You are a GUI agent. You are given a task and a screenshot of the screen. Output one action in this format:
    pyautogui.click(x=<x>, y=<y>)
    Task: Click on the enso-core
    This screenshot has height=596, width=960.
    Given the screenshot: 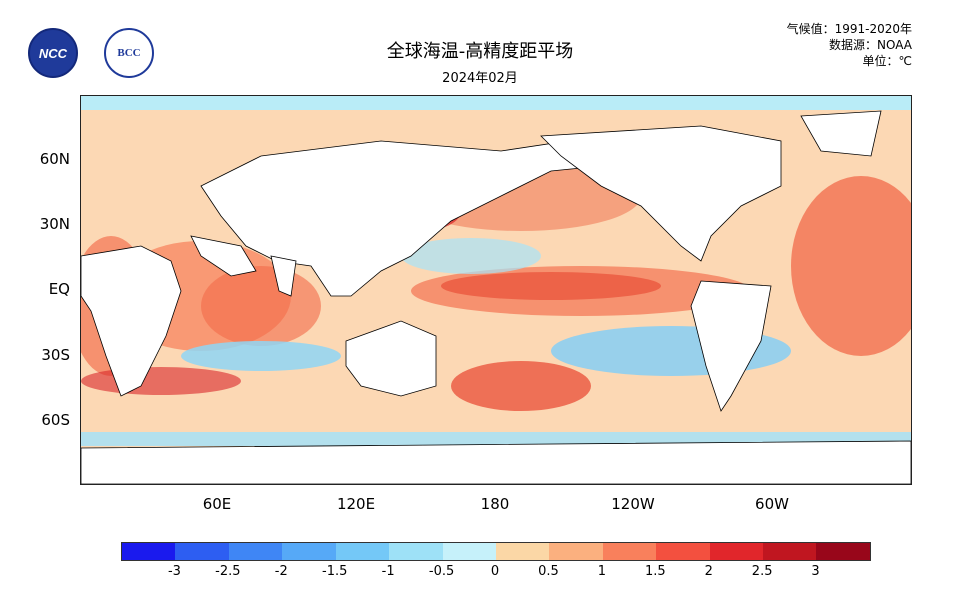 What is the action you would take?
    pyautogui.click(x=551, y=286)
    